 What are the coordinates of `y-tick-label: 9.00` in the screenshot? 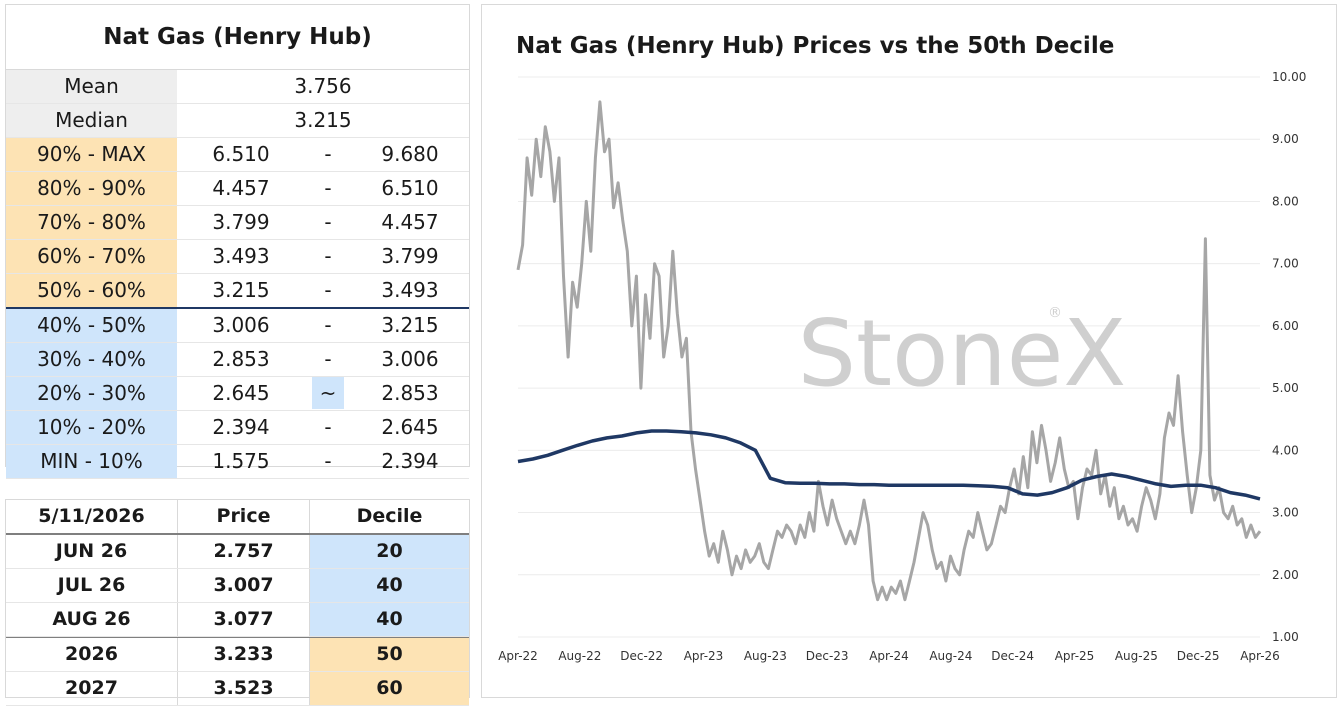 It's located at (1285, 139).